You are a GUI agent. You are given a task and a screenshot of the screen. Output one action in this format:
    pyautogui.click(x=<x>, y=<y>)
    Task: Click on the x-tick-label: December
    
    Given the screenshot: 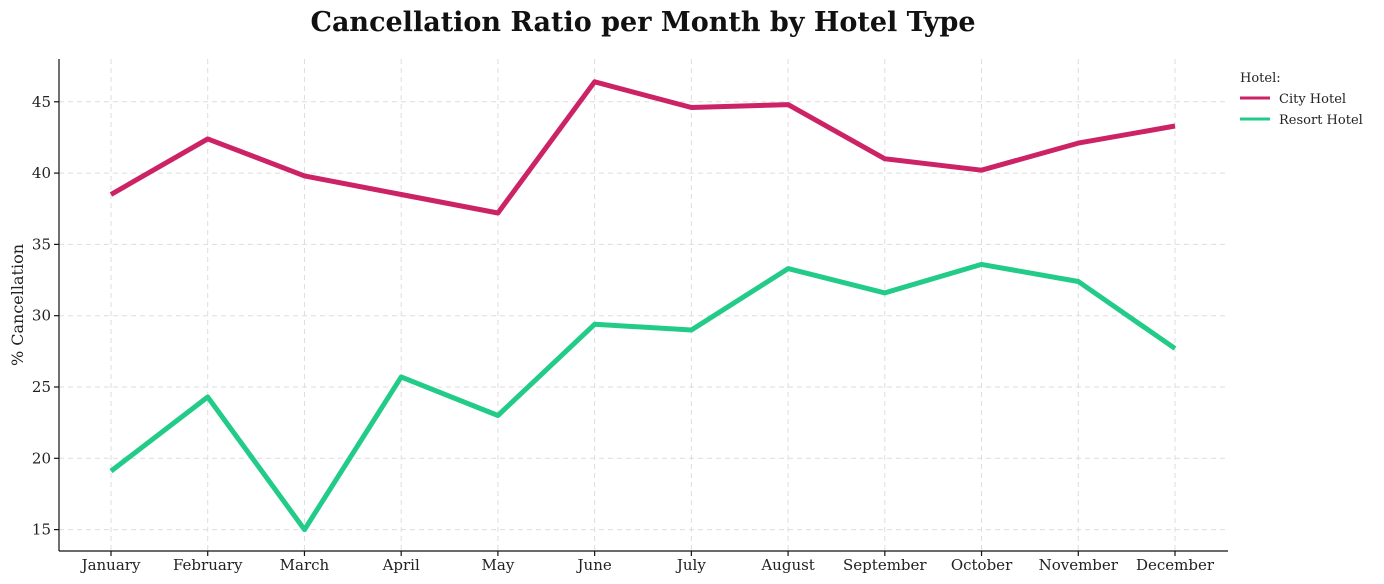 What is the action you would take?
    pyautogui.click(x=1175, y=565)
    